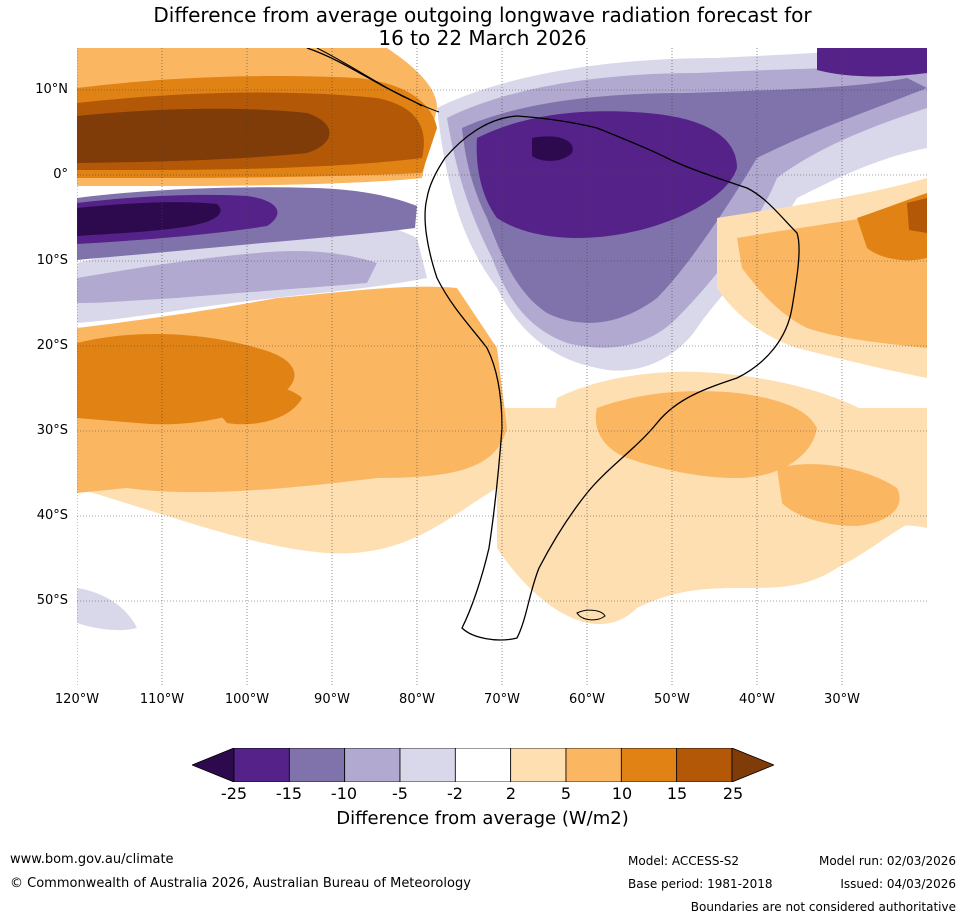 The height and width of the screenshot is (919, 965). I want to click on colorbar-boxes, so click(483, 765).